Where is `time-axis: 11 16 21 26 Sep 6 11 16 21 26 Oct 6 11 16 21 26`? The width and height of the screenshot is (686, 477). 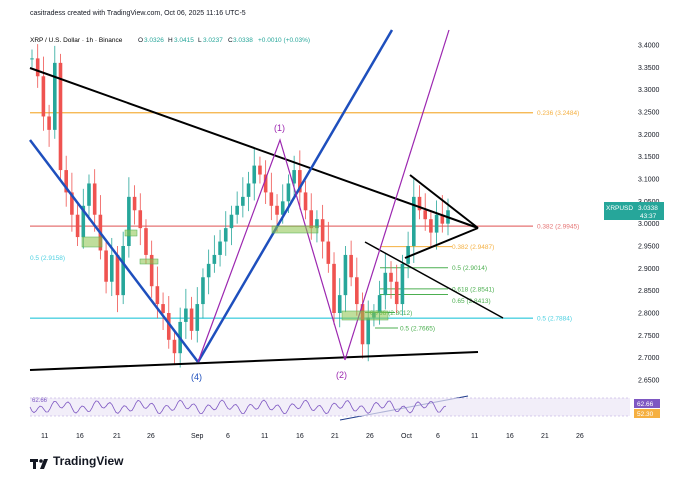 time-axis: 11 16 21 26 Sep 6 11 16 21 26 Oct 6 11 16 21 26 is located at coordinates (312, 436).